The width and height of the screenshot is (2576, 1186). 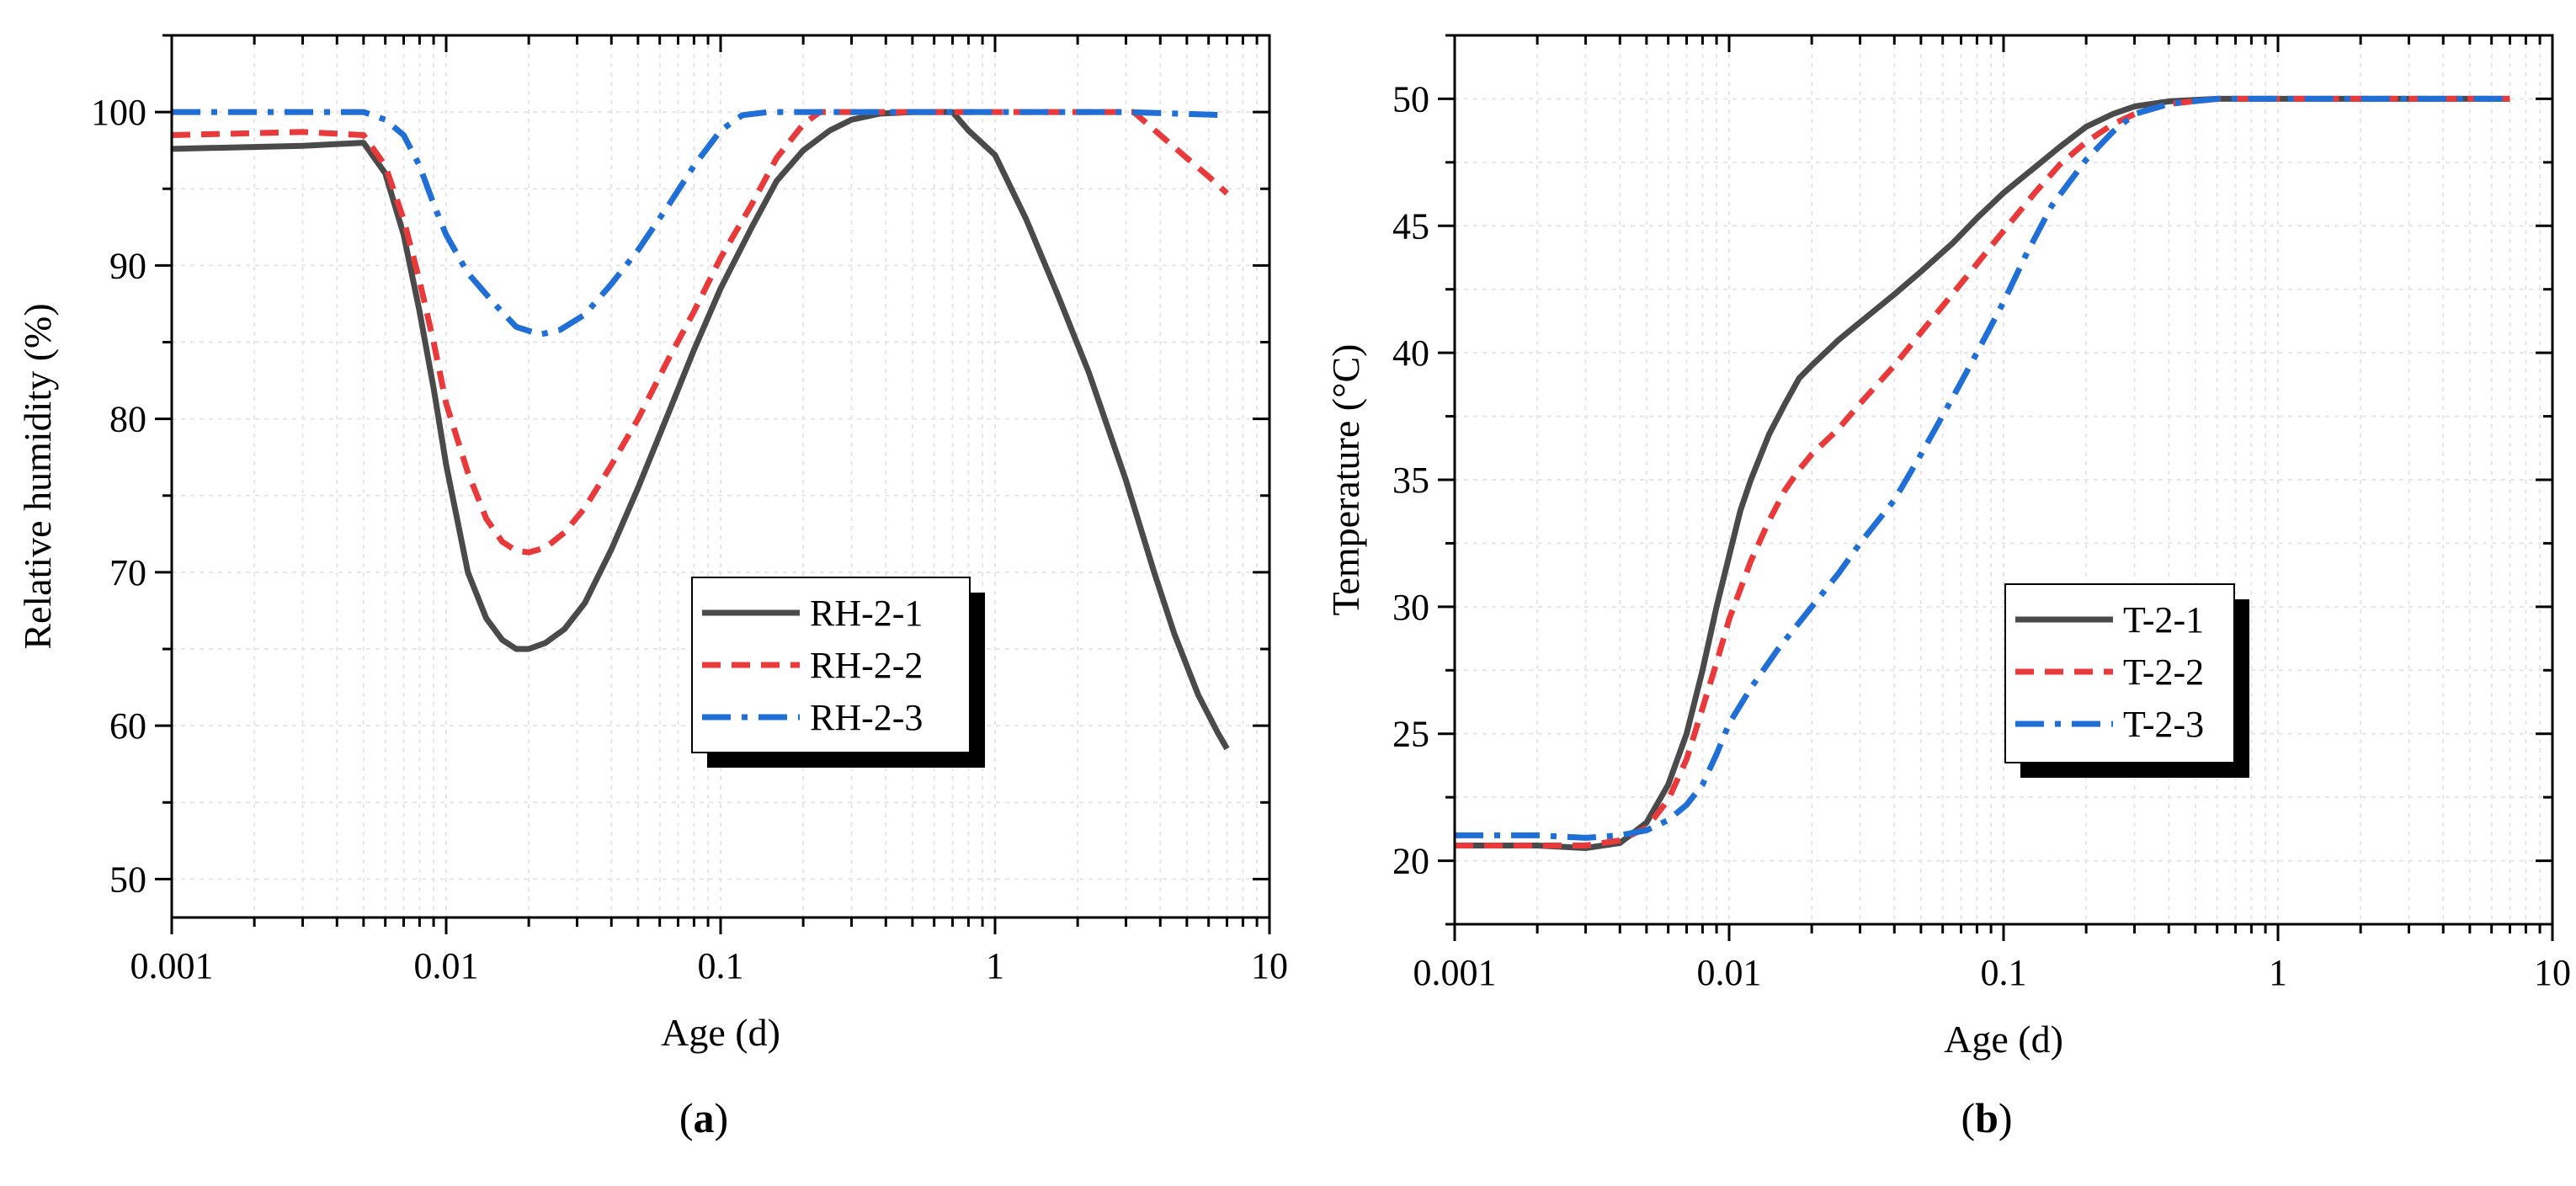 I want to click on y-tick-label: 100, so click(x=119, y=112).